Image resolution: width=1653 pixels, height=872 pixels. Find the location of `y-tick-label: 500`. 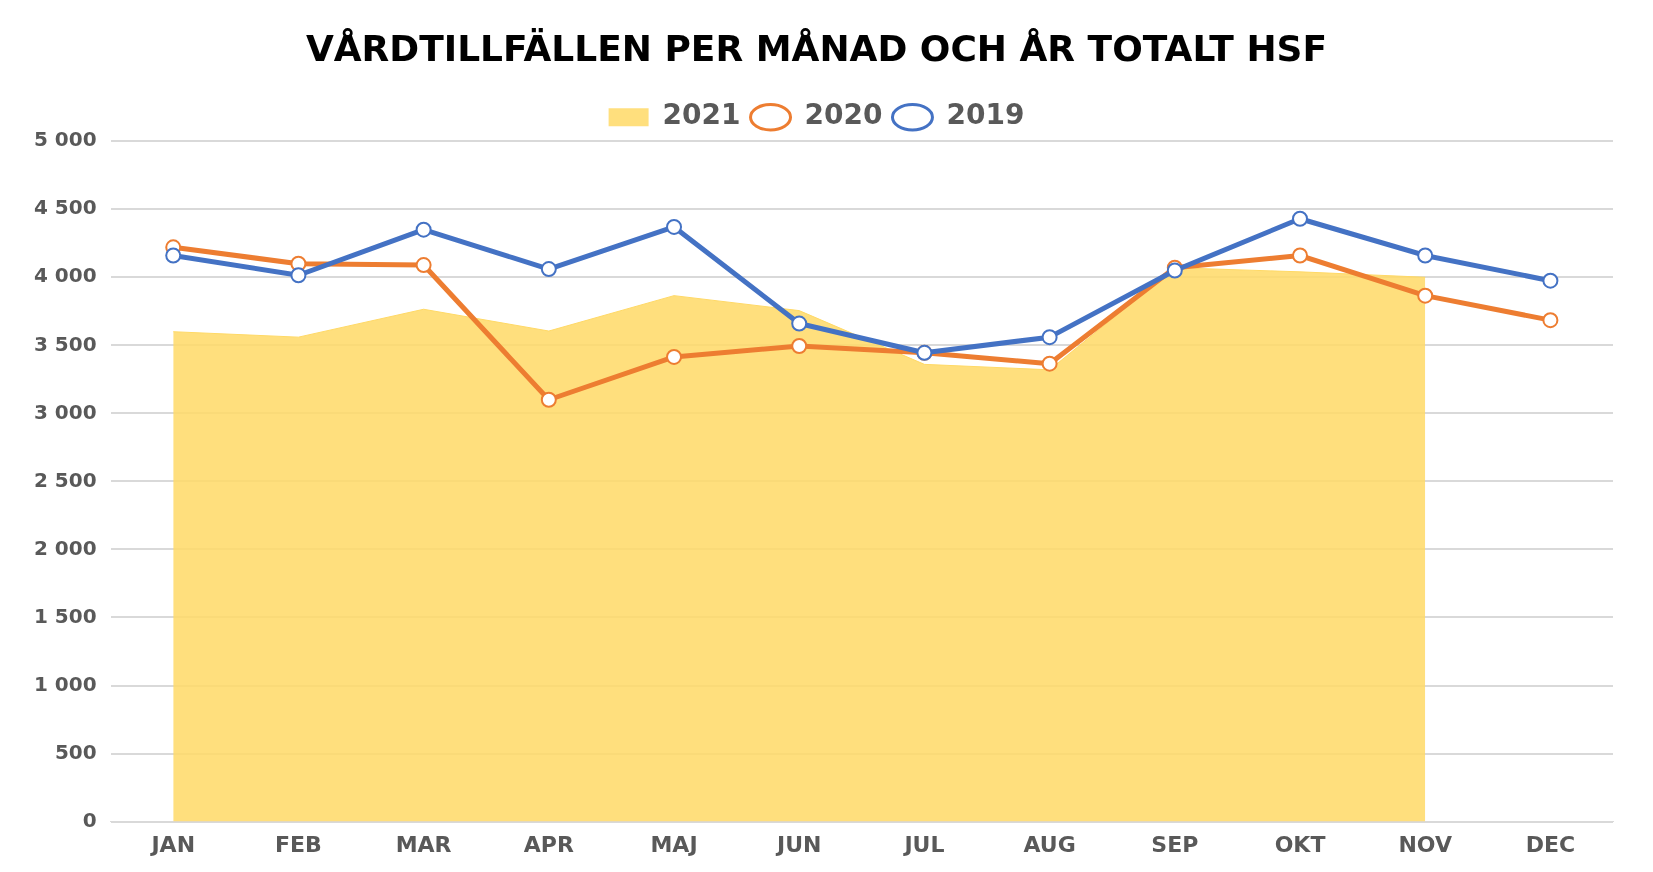

y-tick-label: 500 is located at coordinates (75, 751).